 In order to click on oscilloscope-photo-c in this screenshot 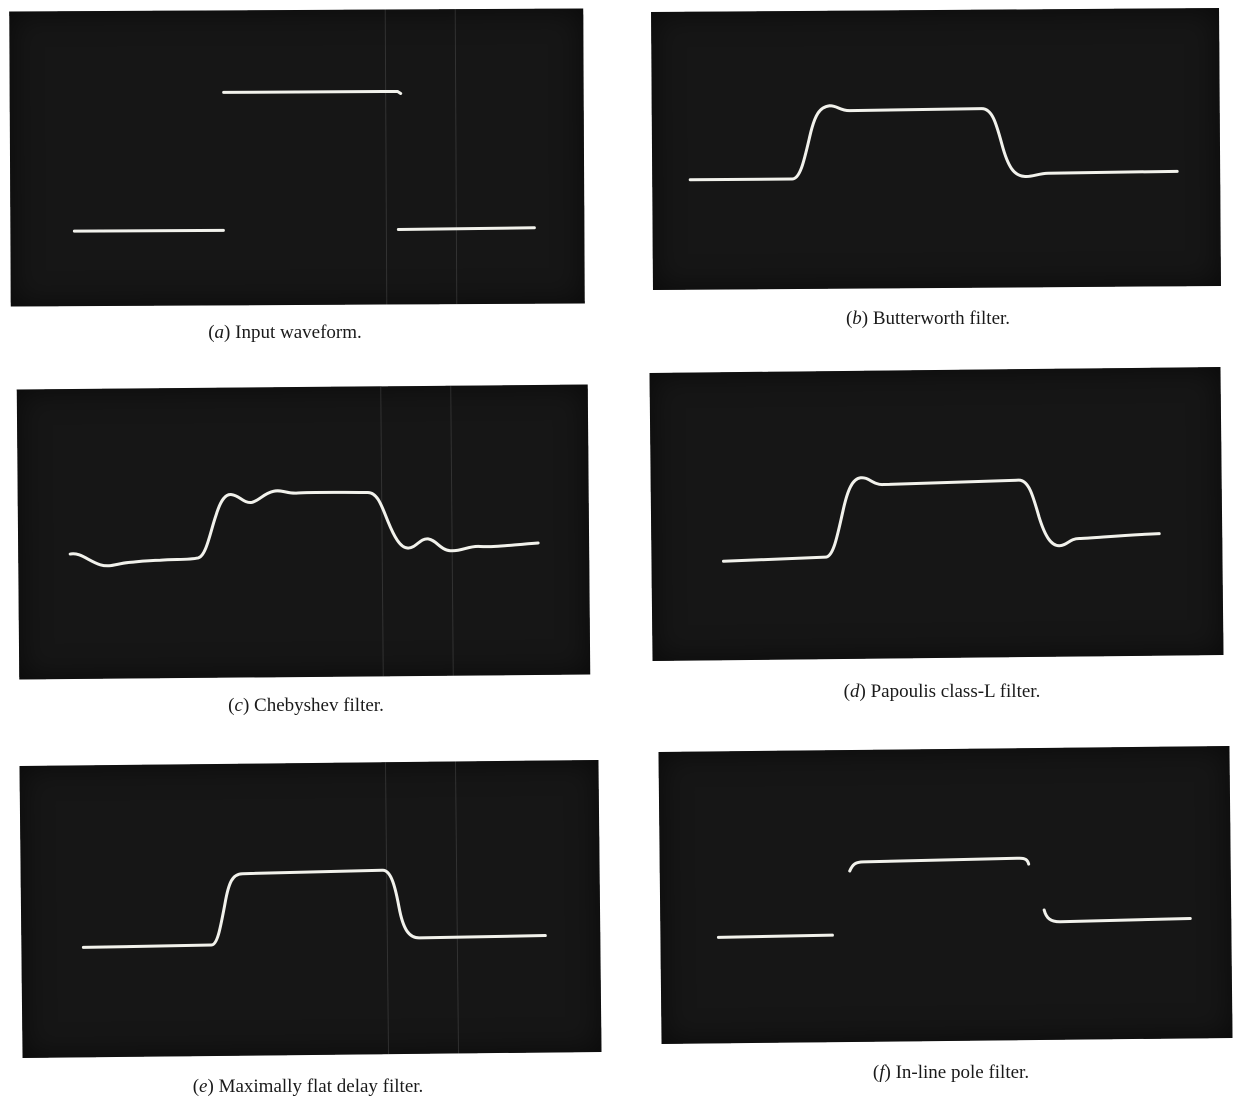, I will do `click(303, 532)`.